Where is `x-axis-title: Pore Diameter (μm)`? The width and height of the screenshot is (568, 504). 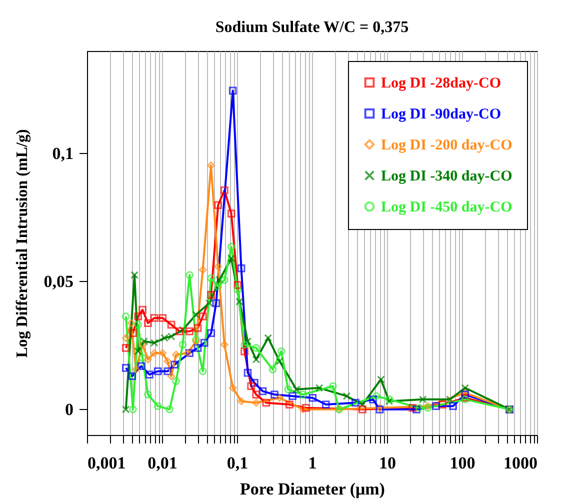 x-axis-title: Pore Diameter (μm) is located at coordinates (312, 489).